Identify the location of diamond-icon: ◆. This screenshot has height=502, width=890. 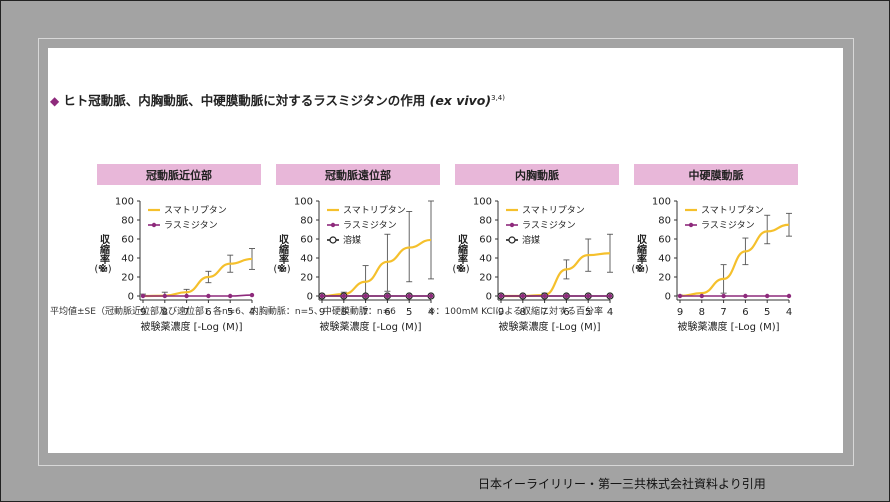
(55, 101).